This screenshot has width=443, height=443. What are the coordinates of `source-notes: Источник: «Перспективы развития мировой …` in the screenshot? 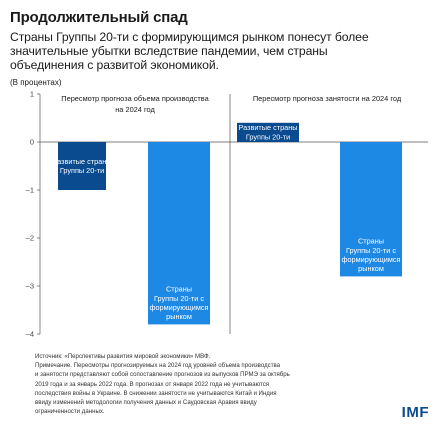 It's located at (215, 384).